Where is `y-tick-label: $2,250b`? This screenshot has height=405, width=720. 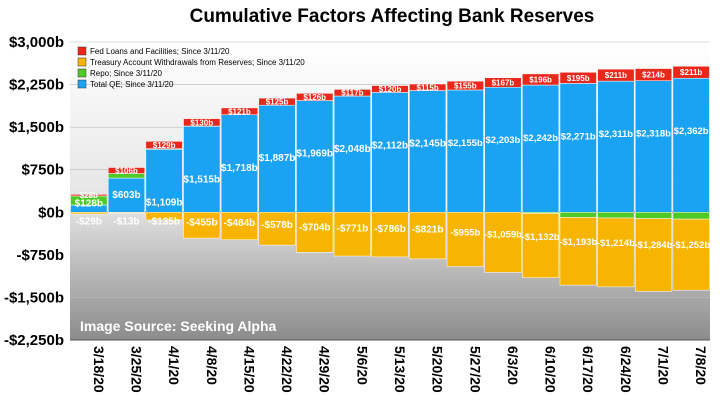 y-tick-label: $2,250b is located at coordinates (36, 85).